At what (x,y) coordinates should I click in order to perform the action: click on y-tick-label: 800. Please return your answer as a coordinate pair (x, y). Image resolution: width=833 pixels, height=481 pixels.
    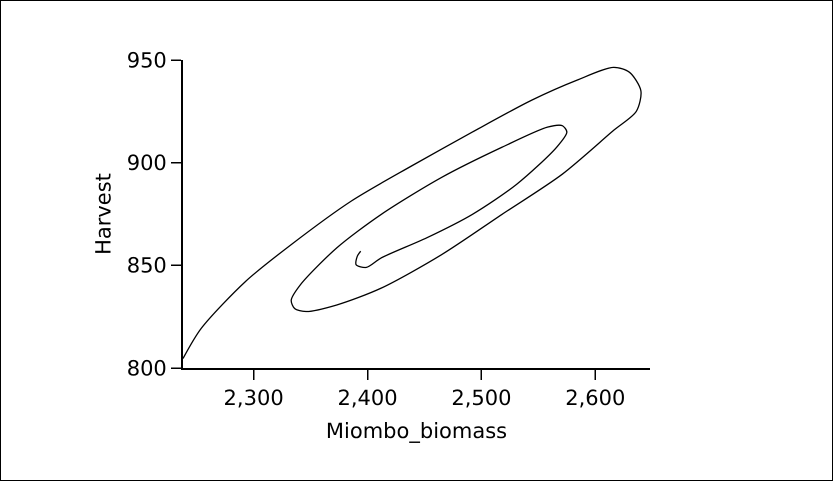
    Looking at the image, I should click on (146, 368).